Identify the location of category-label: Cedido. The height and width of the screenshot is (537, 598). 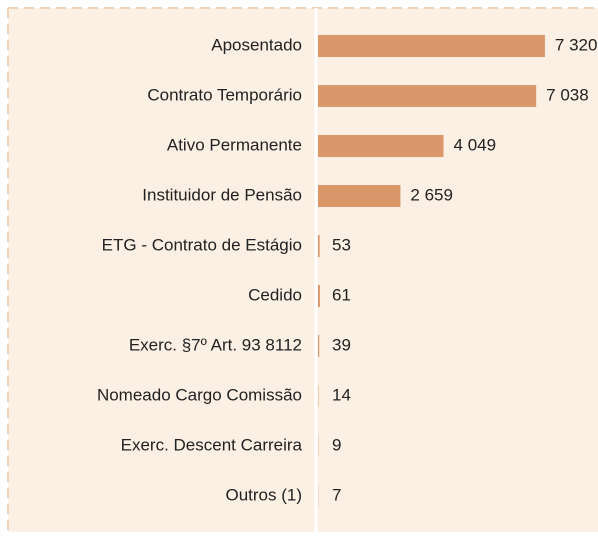
(275, 294).